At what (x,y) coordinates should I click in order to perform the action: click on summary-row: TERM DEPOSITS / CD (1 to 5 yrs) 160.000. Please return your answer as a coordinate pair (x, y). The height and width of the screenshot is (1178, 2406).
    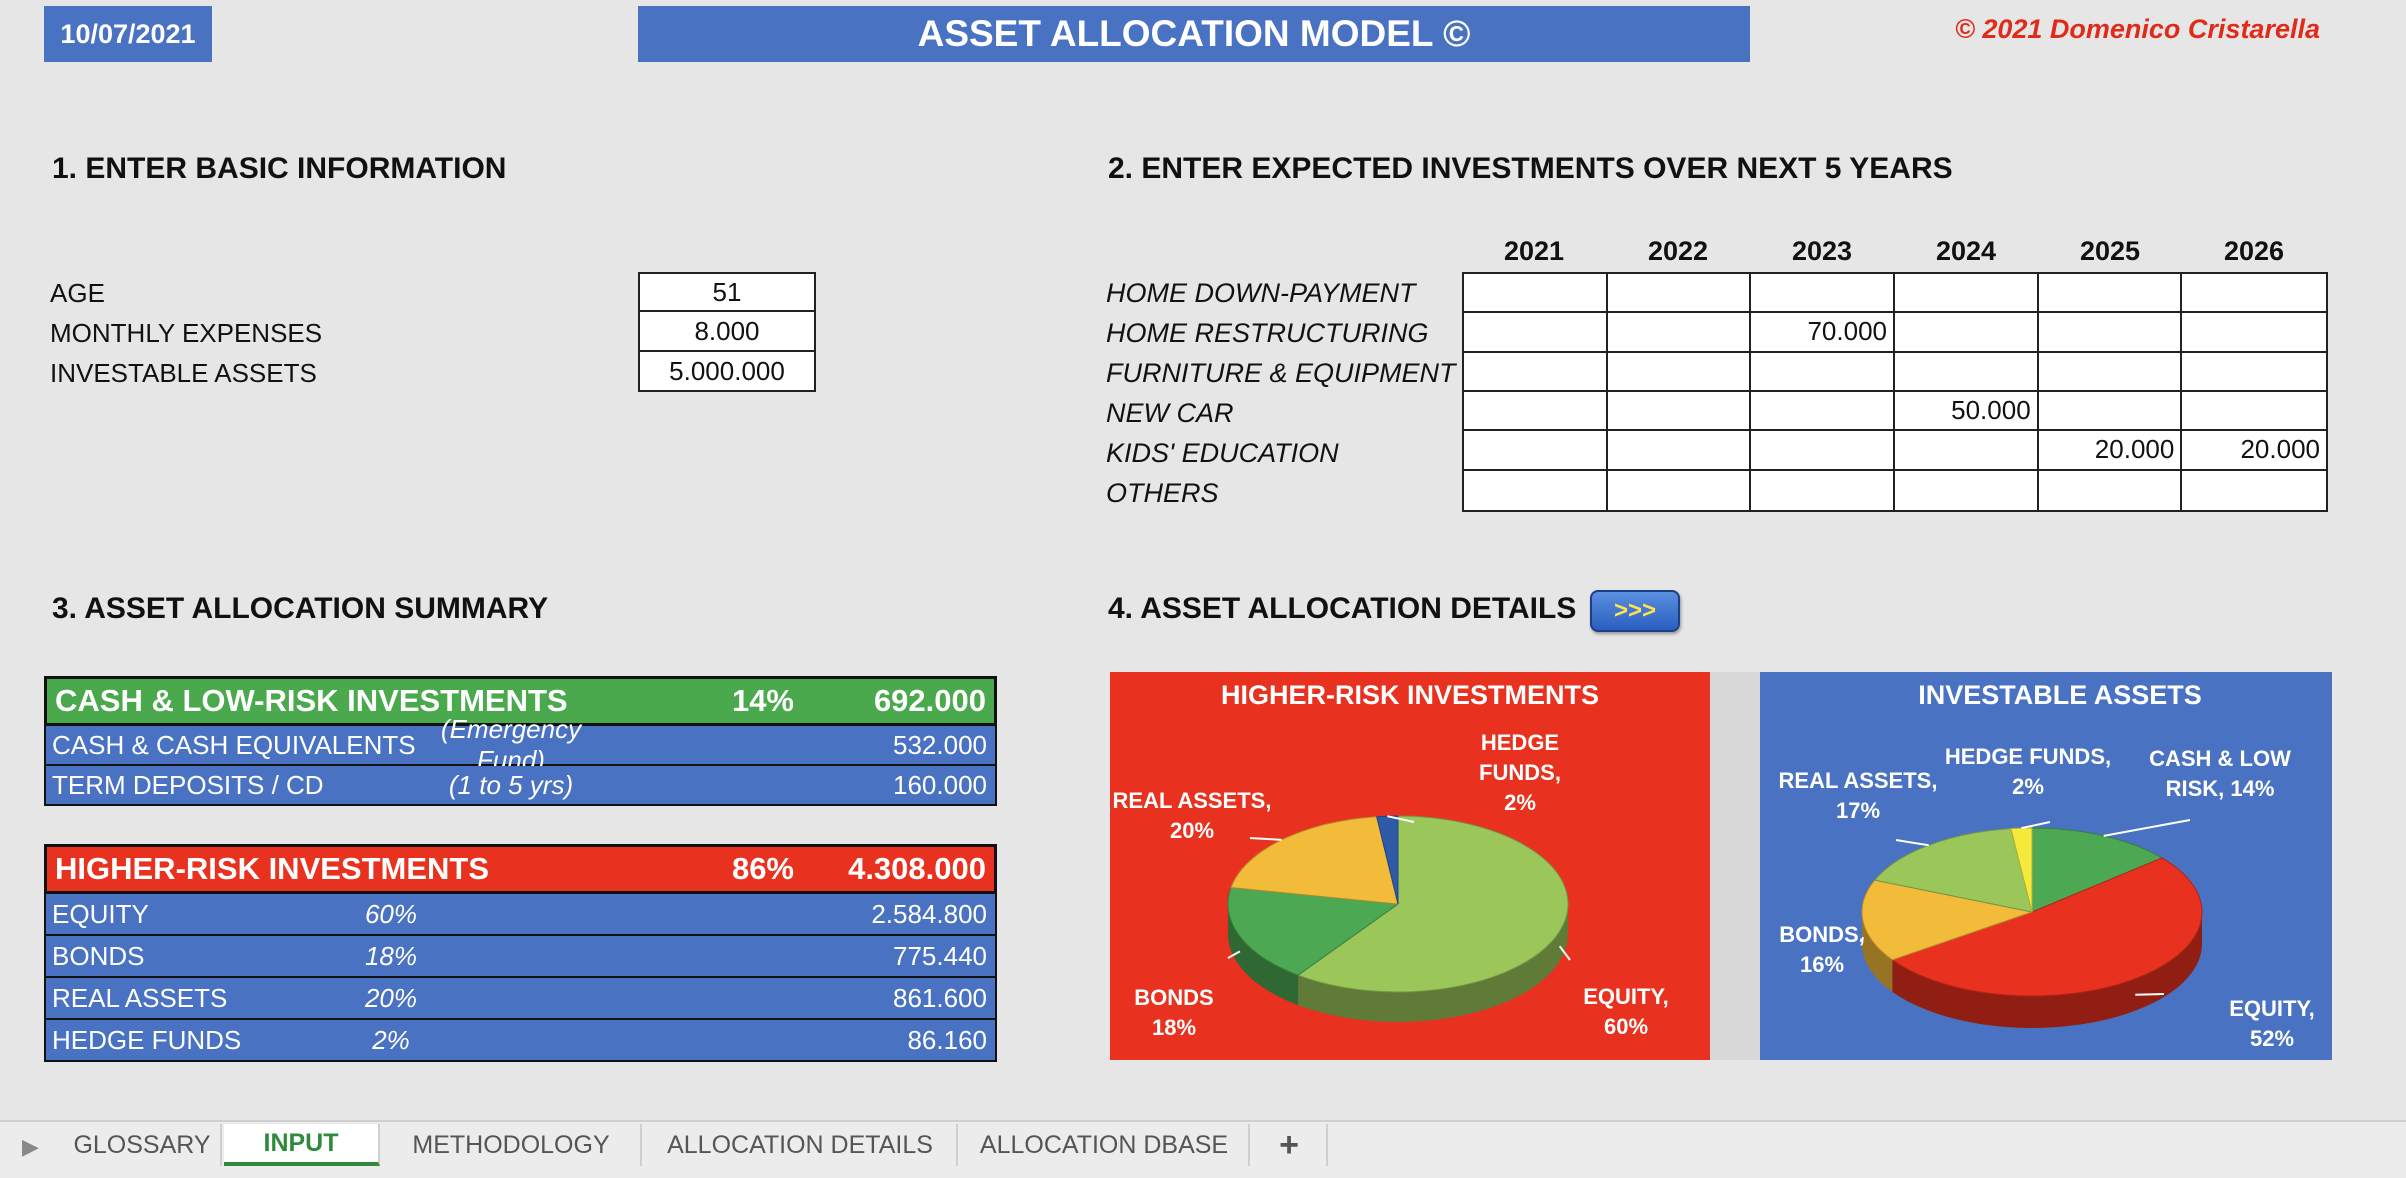
    Looking at the image, I should click on (520, 786).